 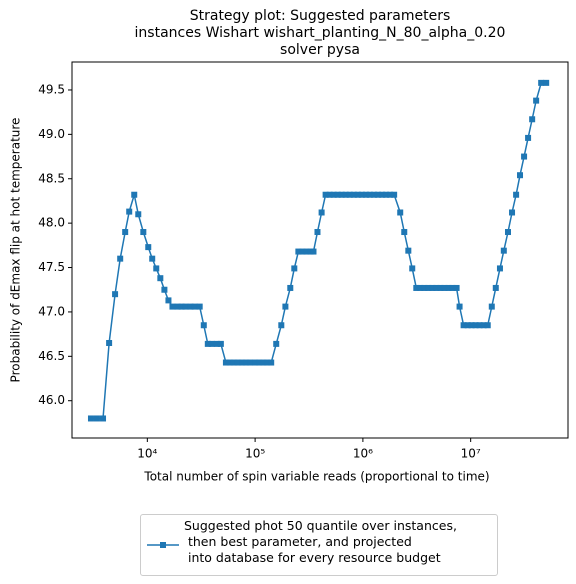 I want to click on y-tick-label: 46.0, so click(x=51, y=400).